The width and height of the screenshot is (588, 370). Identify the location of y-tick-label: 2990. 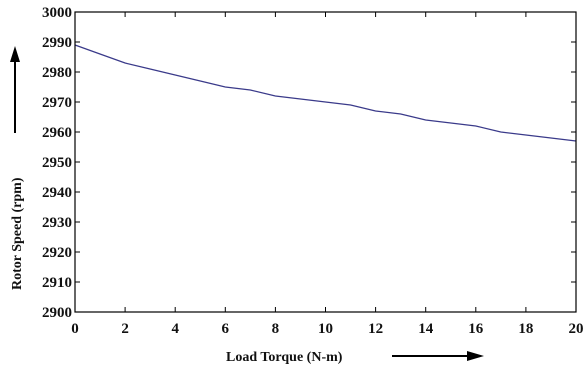
(57, 43).